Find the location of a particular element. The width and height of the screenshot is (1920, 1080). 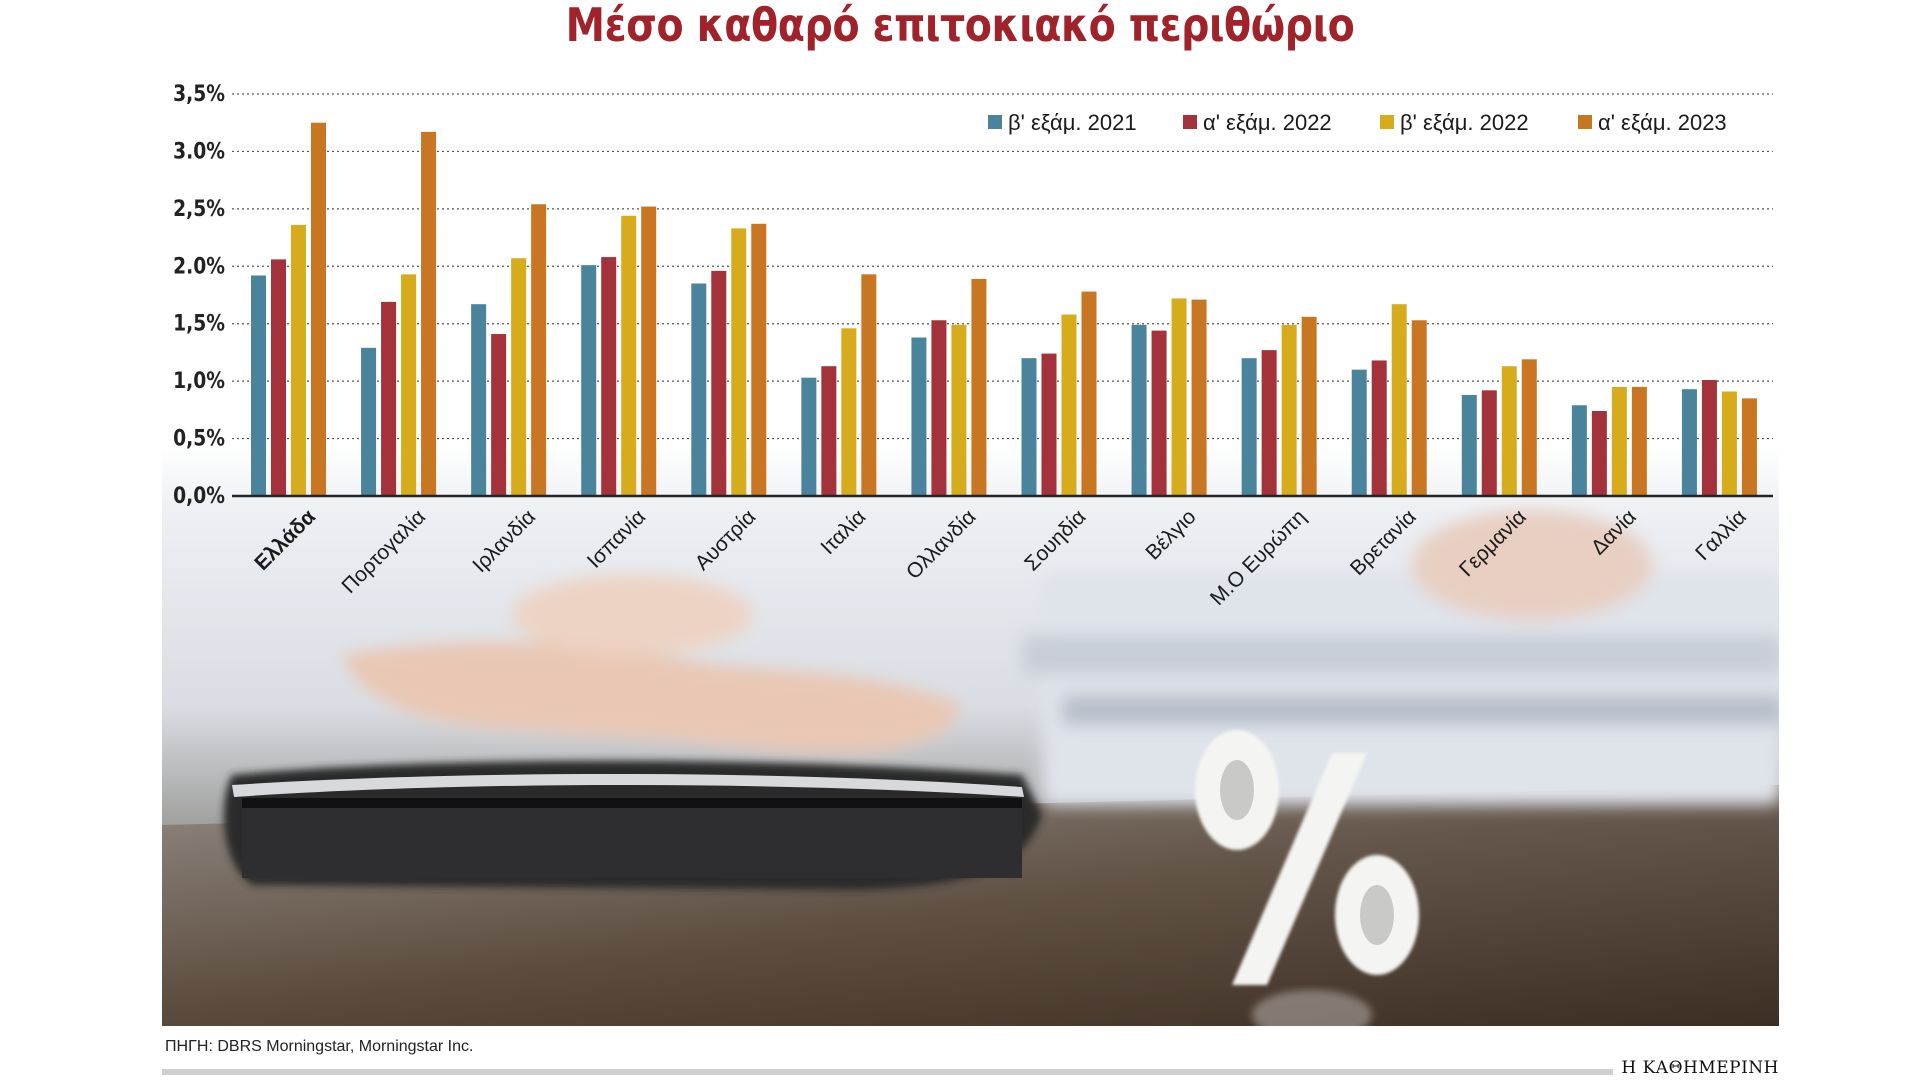

y-tick-label: 0,0% is located at coordinates (199, 496).